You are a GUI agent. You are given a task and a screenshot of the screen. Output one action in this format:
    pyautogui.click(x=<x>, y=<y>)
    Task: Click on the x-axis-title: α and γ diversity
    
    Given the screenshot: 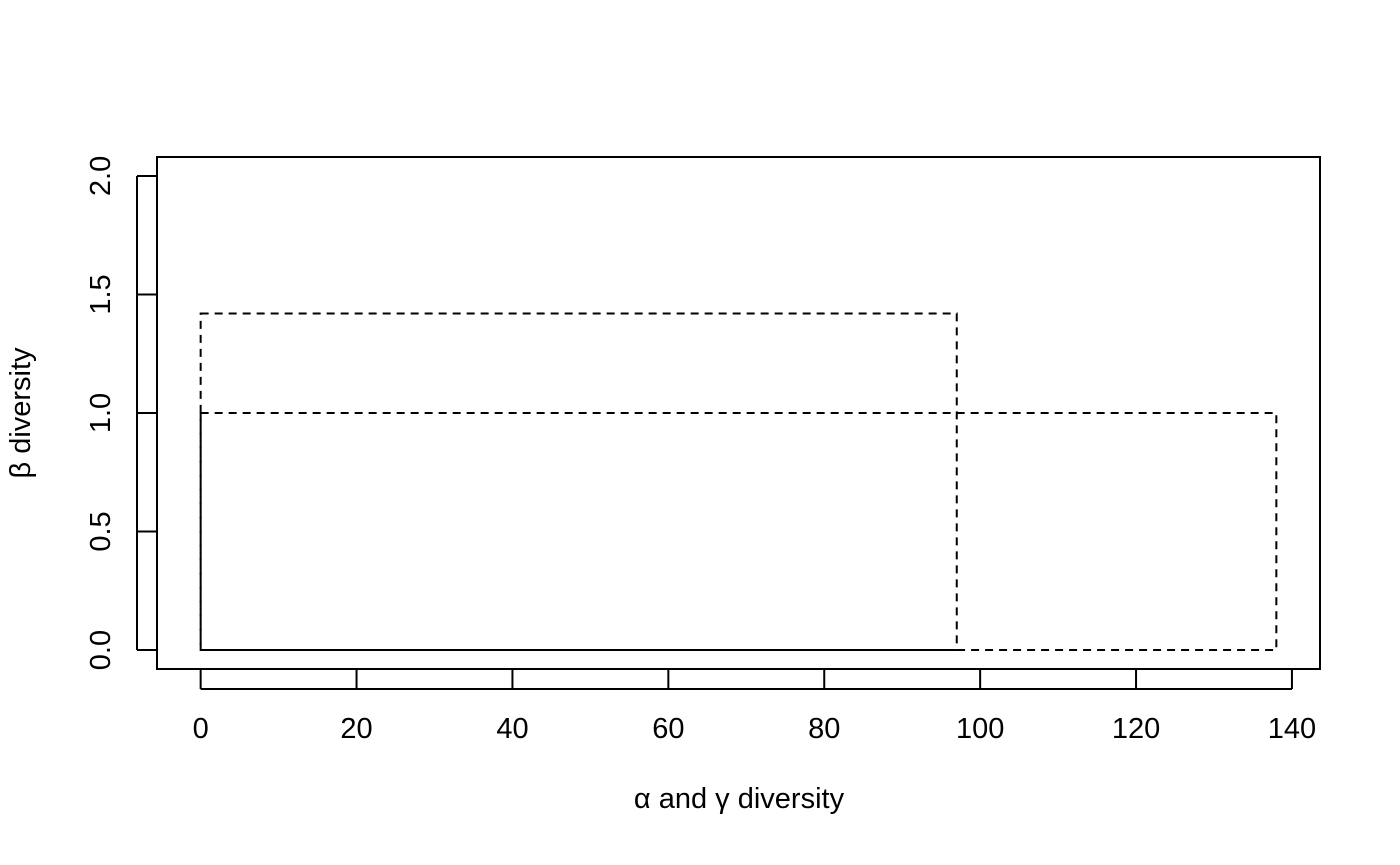 What is the action you would take?
    pyautogui.click(x=739, y=799)
    